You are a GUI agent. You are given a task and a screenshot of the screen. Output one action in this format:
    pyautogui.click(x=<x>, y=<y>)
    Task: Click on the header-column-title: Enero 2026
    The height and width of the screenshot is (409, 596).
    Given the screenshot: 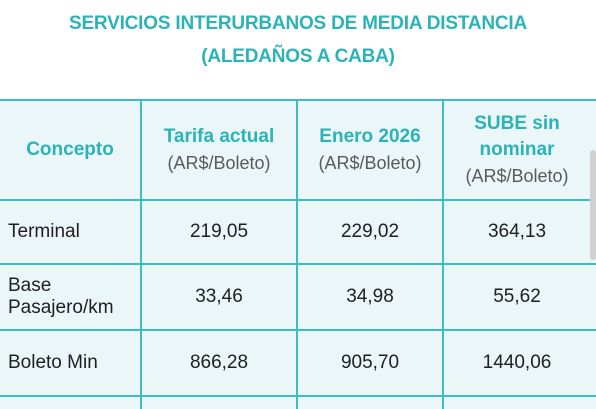 What is the action you would take?
    pyautogui.click(x=370, y=136)
    